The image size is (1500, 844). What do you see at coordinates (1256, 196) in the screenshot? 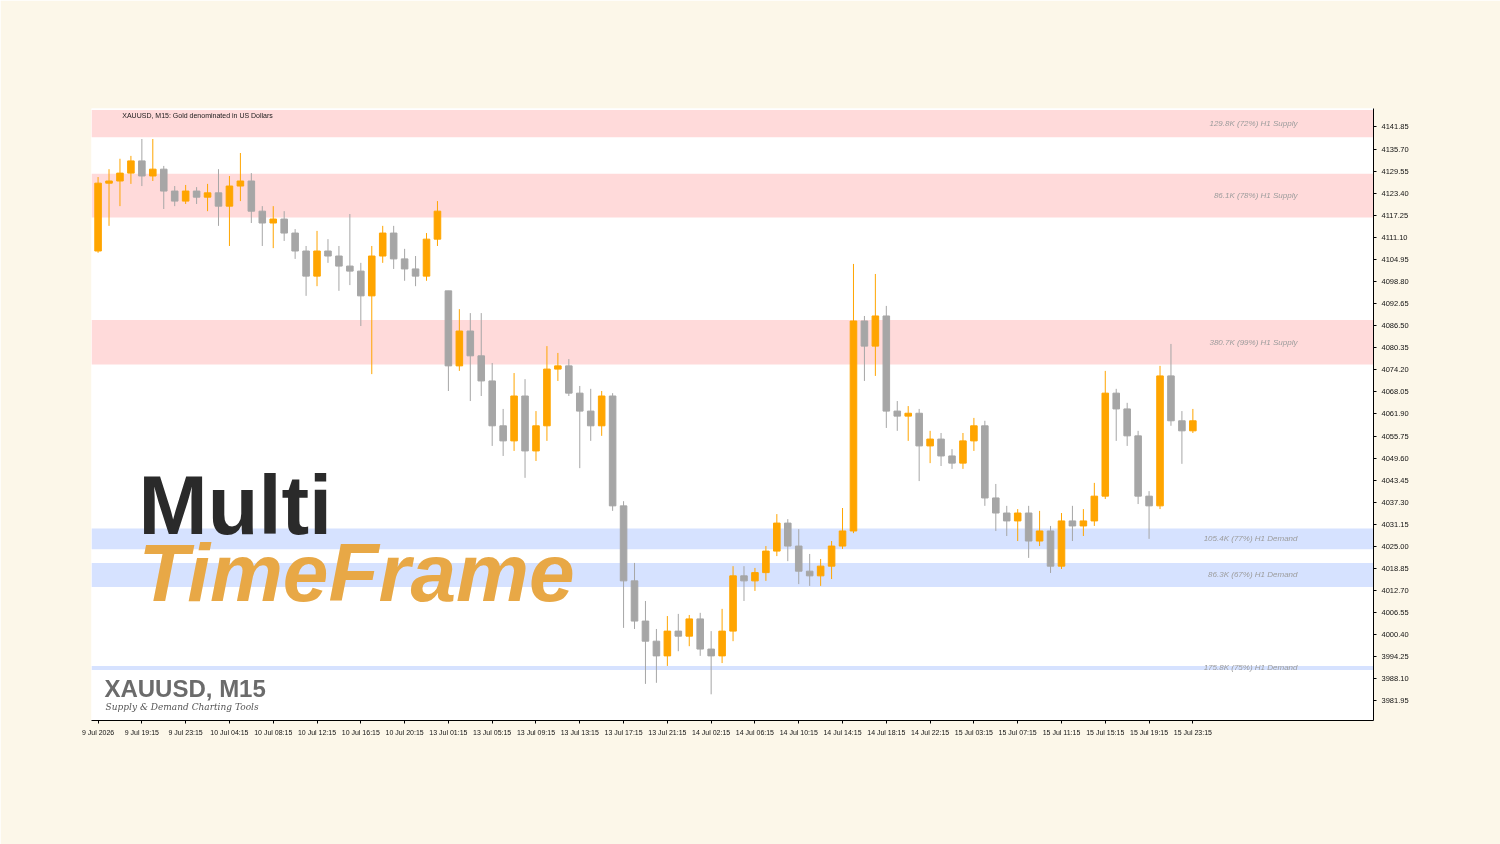
I see `band-label: 86.1K (78%) H1 Supply` at bounding box center [1256, 196].